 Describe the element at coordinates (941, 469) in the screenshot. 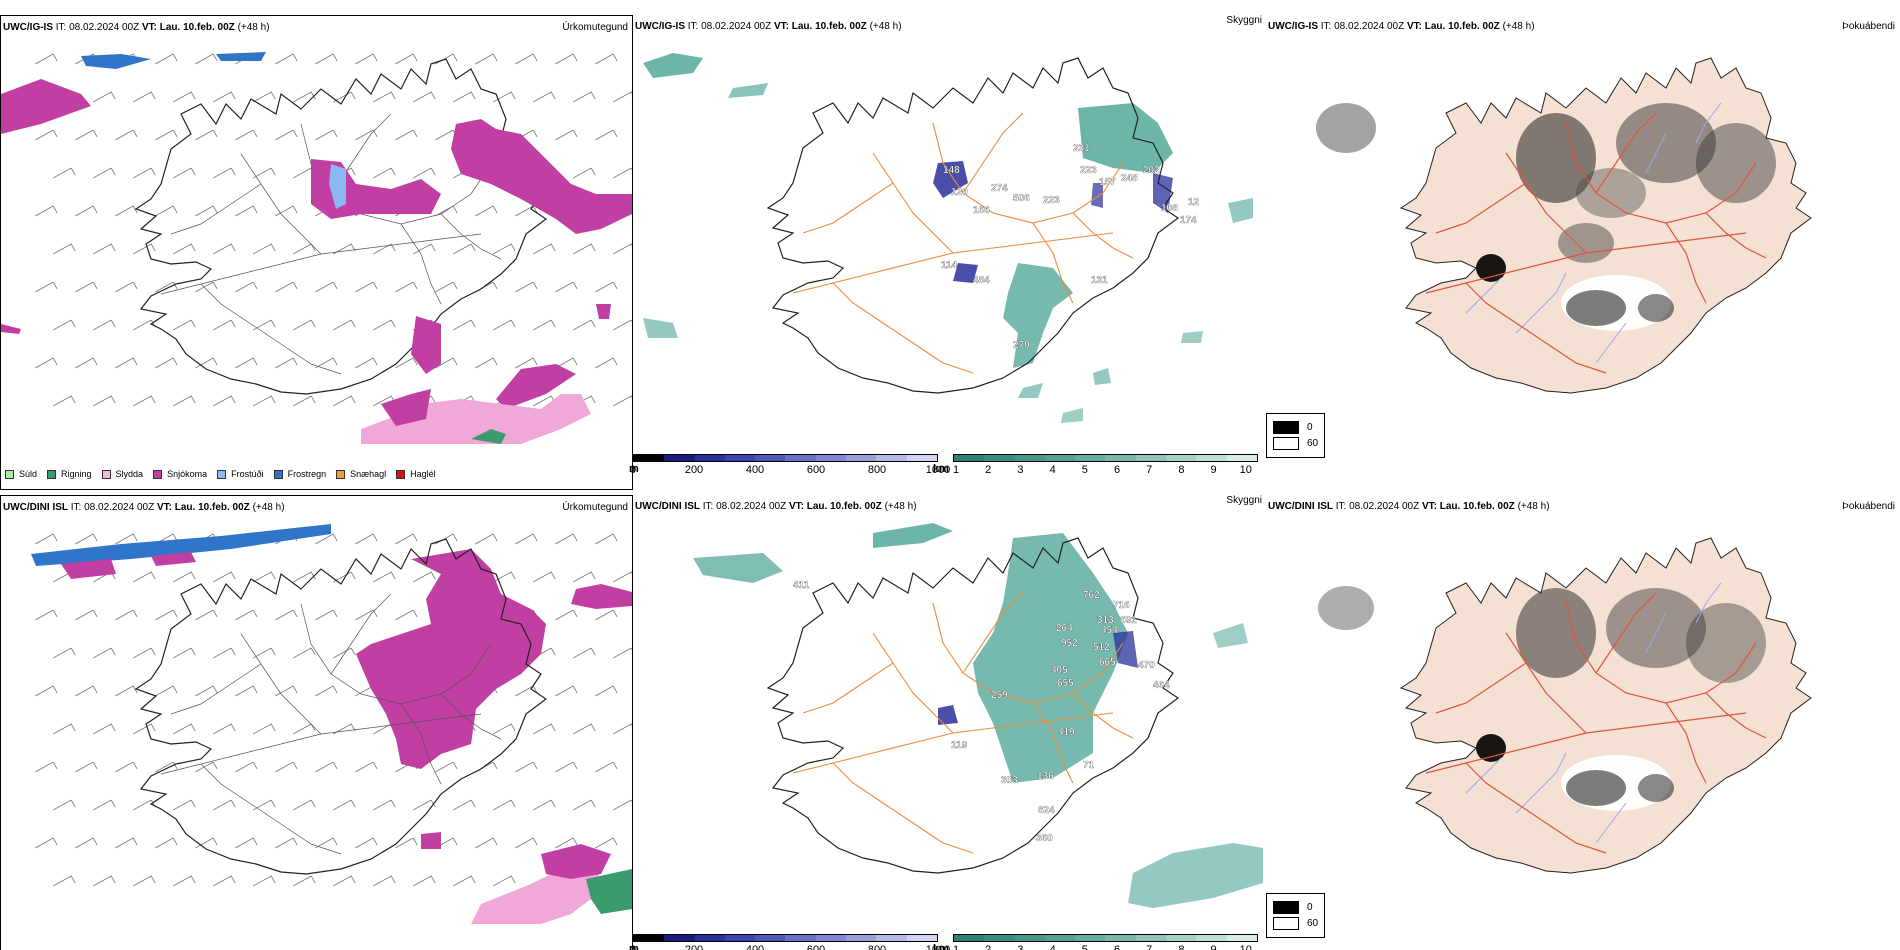

I see `colorbar-unit: km` at that location.